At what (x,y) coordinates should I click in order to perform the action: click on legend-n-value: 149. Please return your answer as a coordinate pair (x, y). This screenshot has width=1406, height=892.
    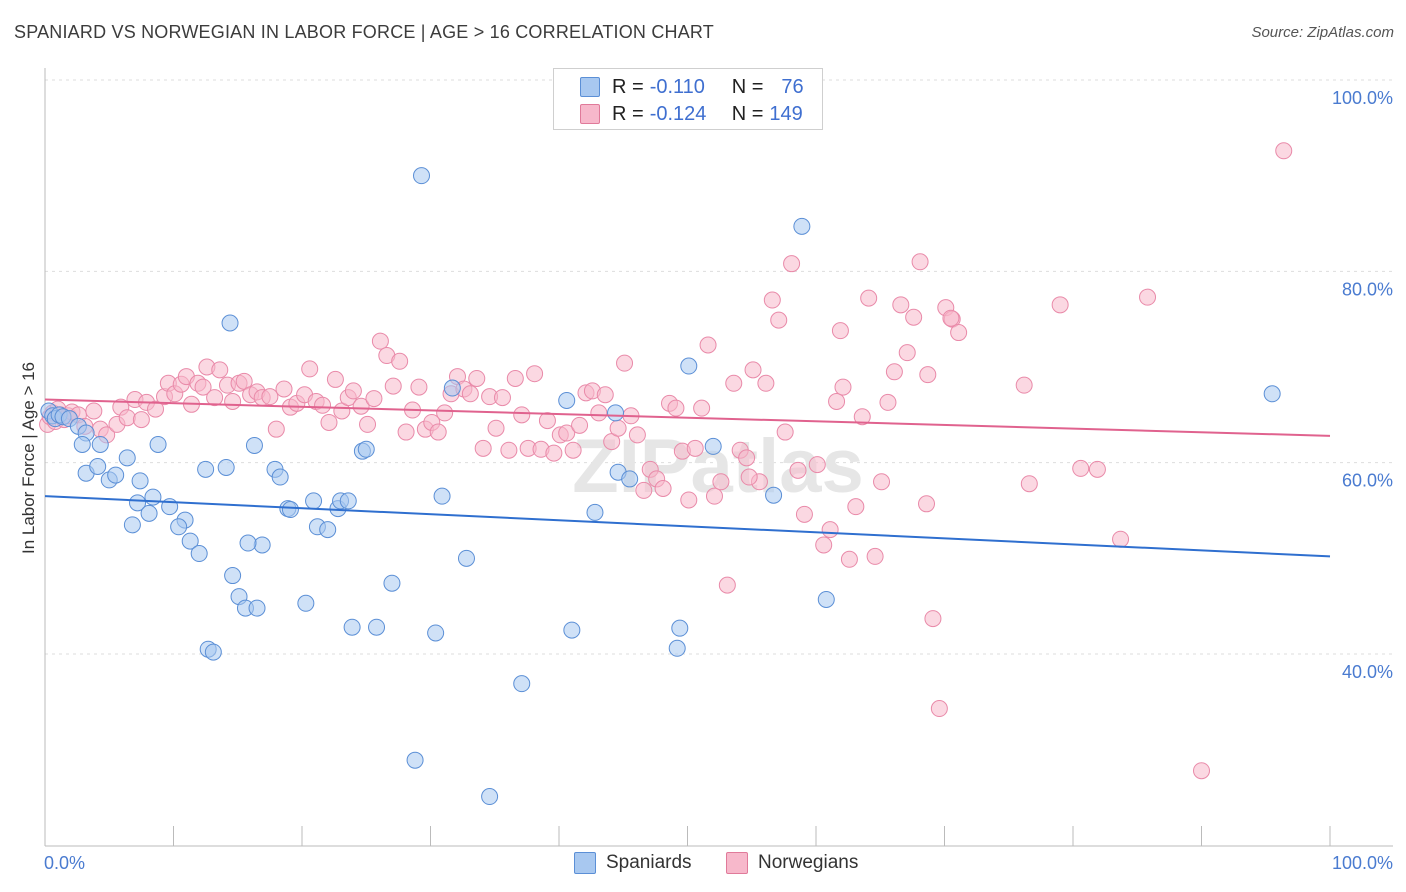
    Looking at the image, I should click on (786, 113).